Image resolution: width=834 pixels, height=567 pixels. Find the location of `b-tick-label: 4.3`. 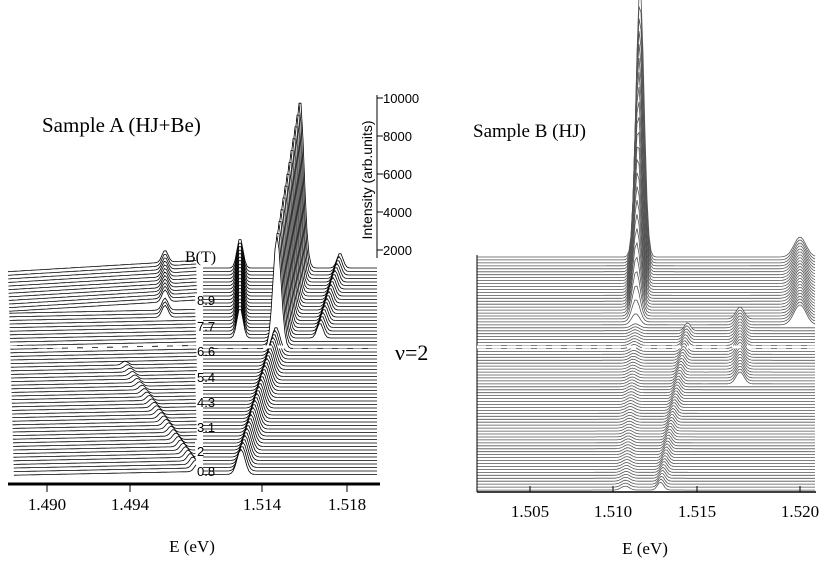

b-tick-label: 4.3 is located at coordinates (206, 402).